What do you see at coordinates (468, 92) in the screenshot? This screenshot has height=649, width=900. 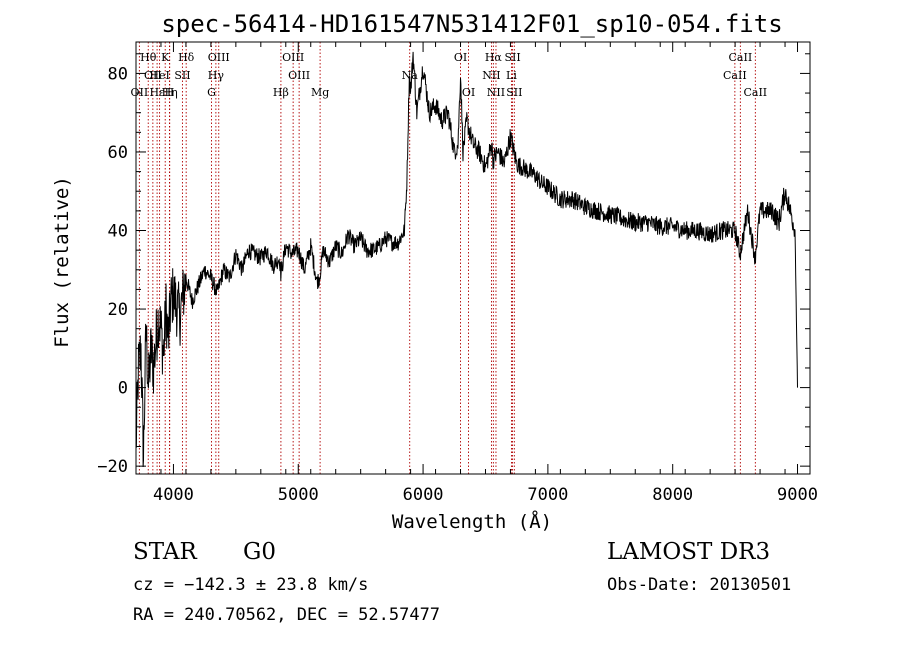 I see `line-label-19: OI` at bounding box center [468, 92].